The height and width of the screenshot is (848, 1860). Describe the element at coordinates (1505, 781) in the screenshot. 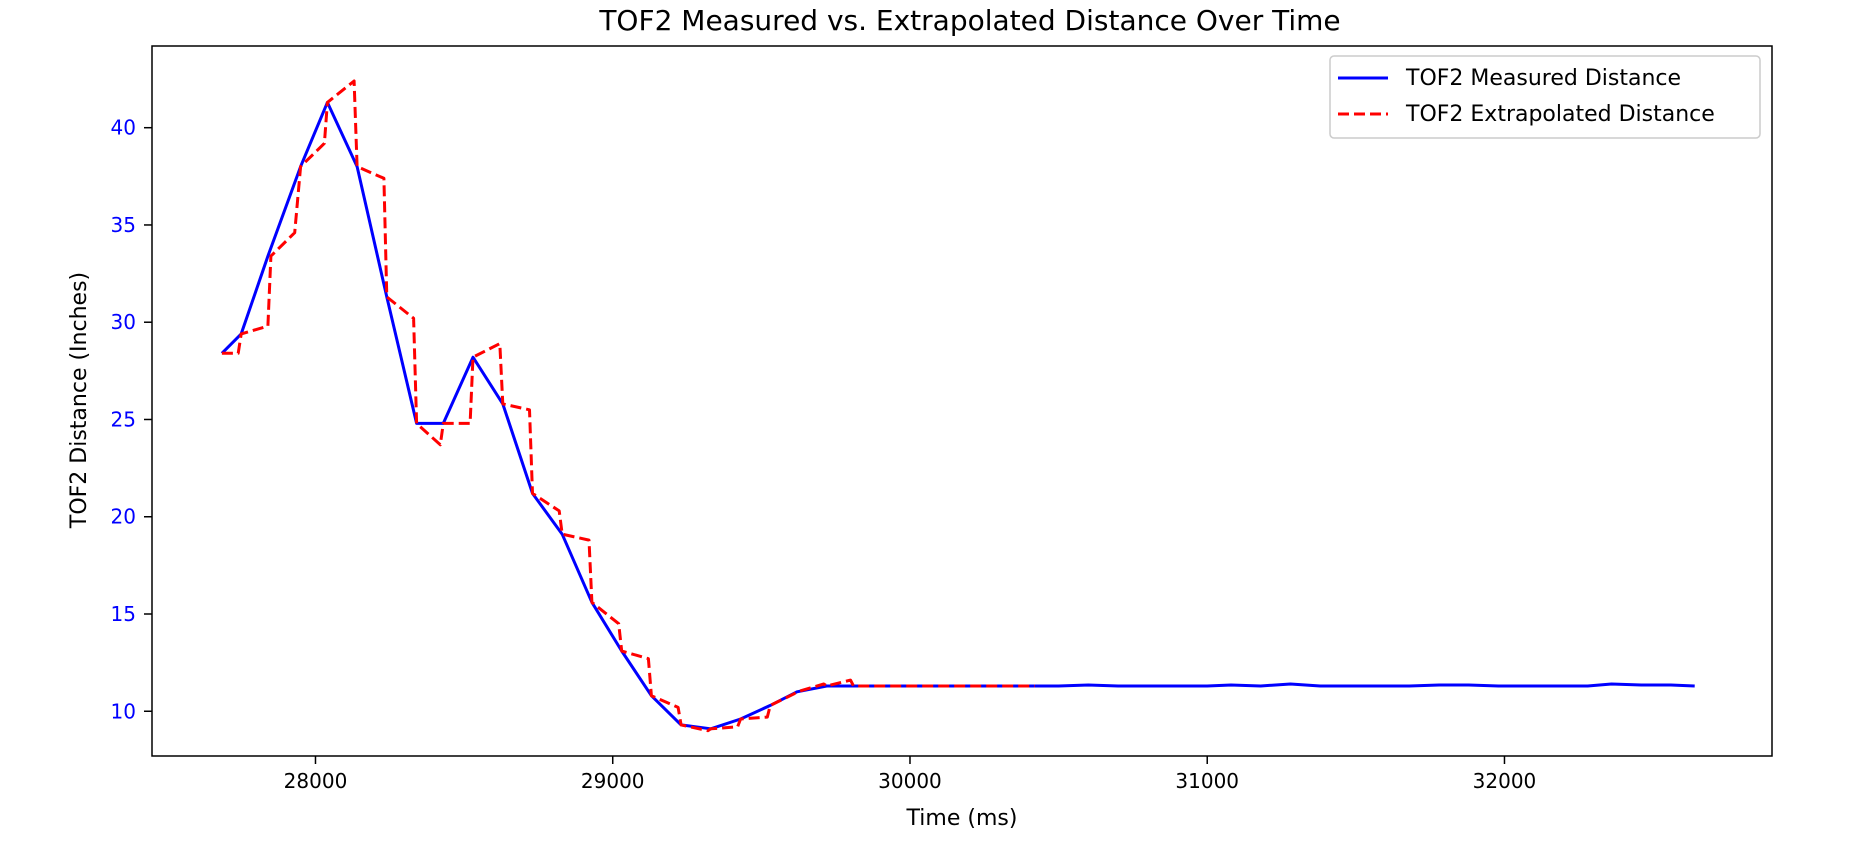

I see `x-tick-label: 32000` at that location.